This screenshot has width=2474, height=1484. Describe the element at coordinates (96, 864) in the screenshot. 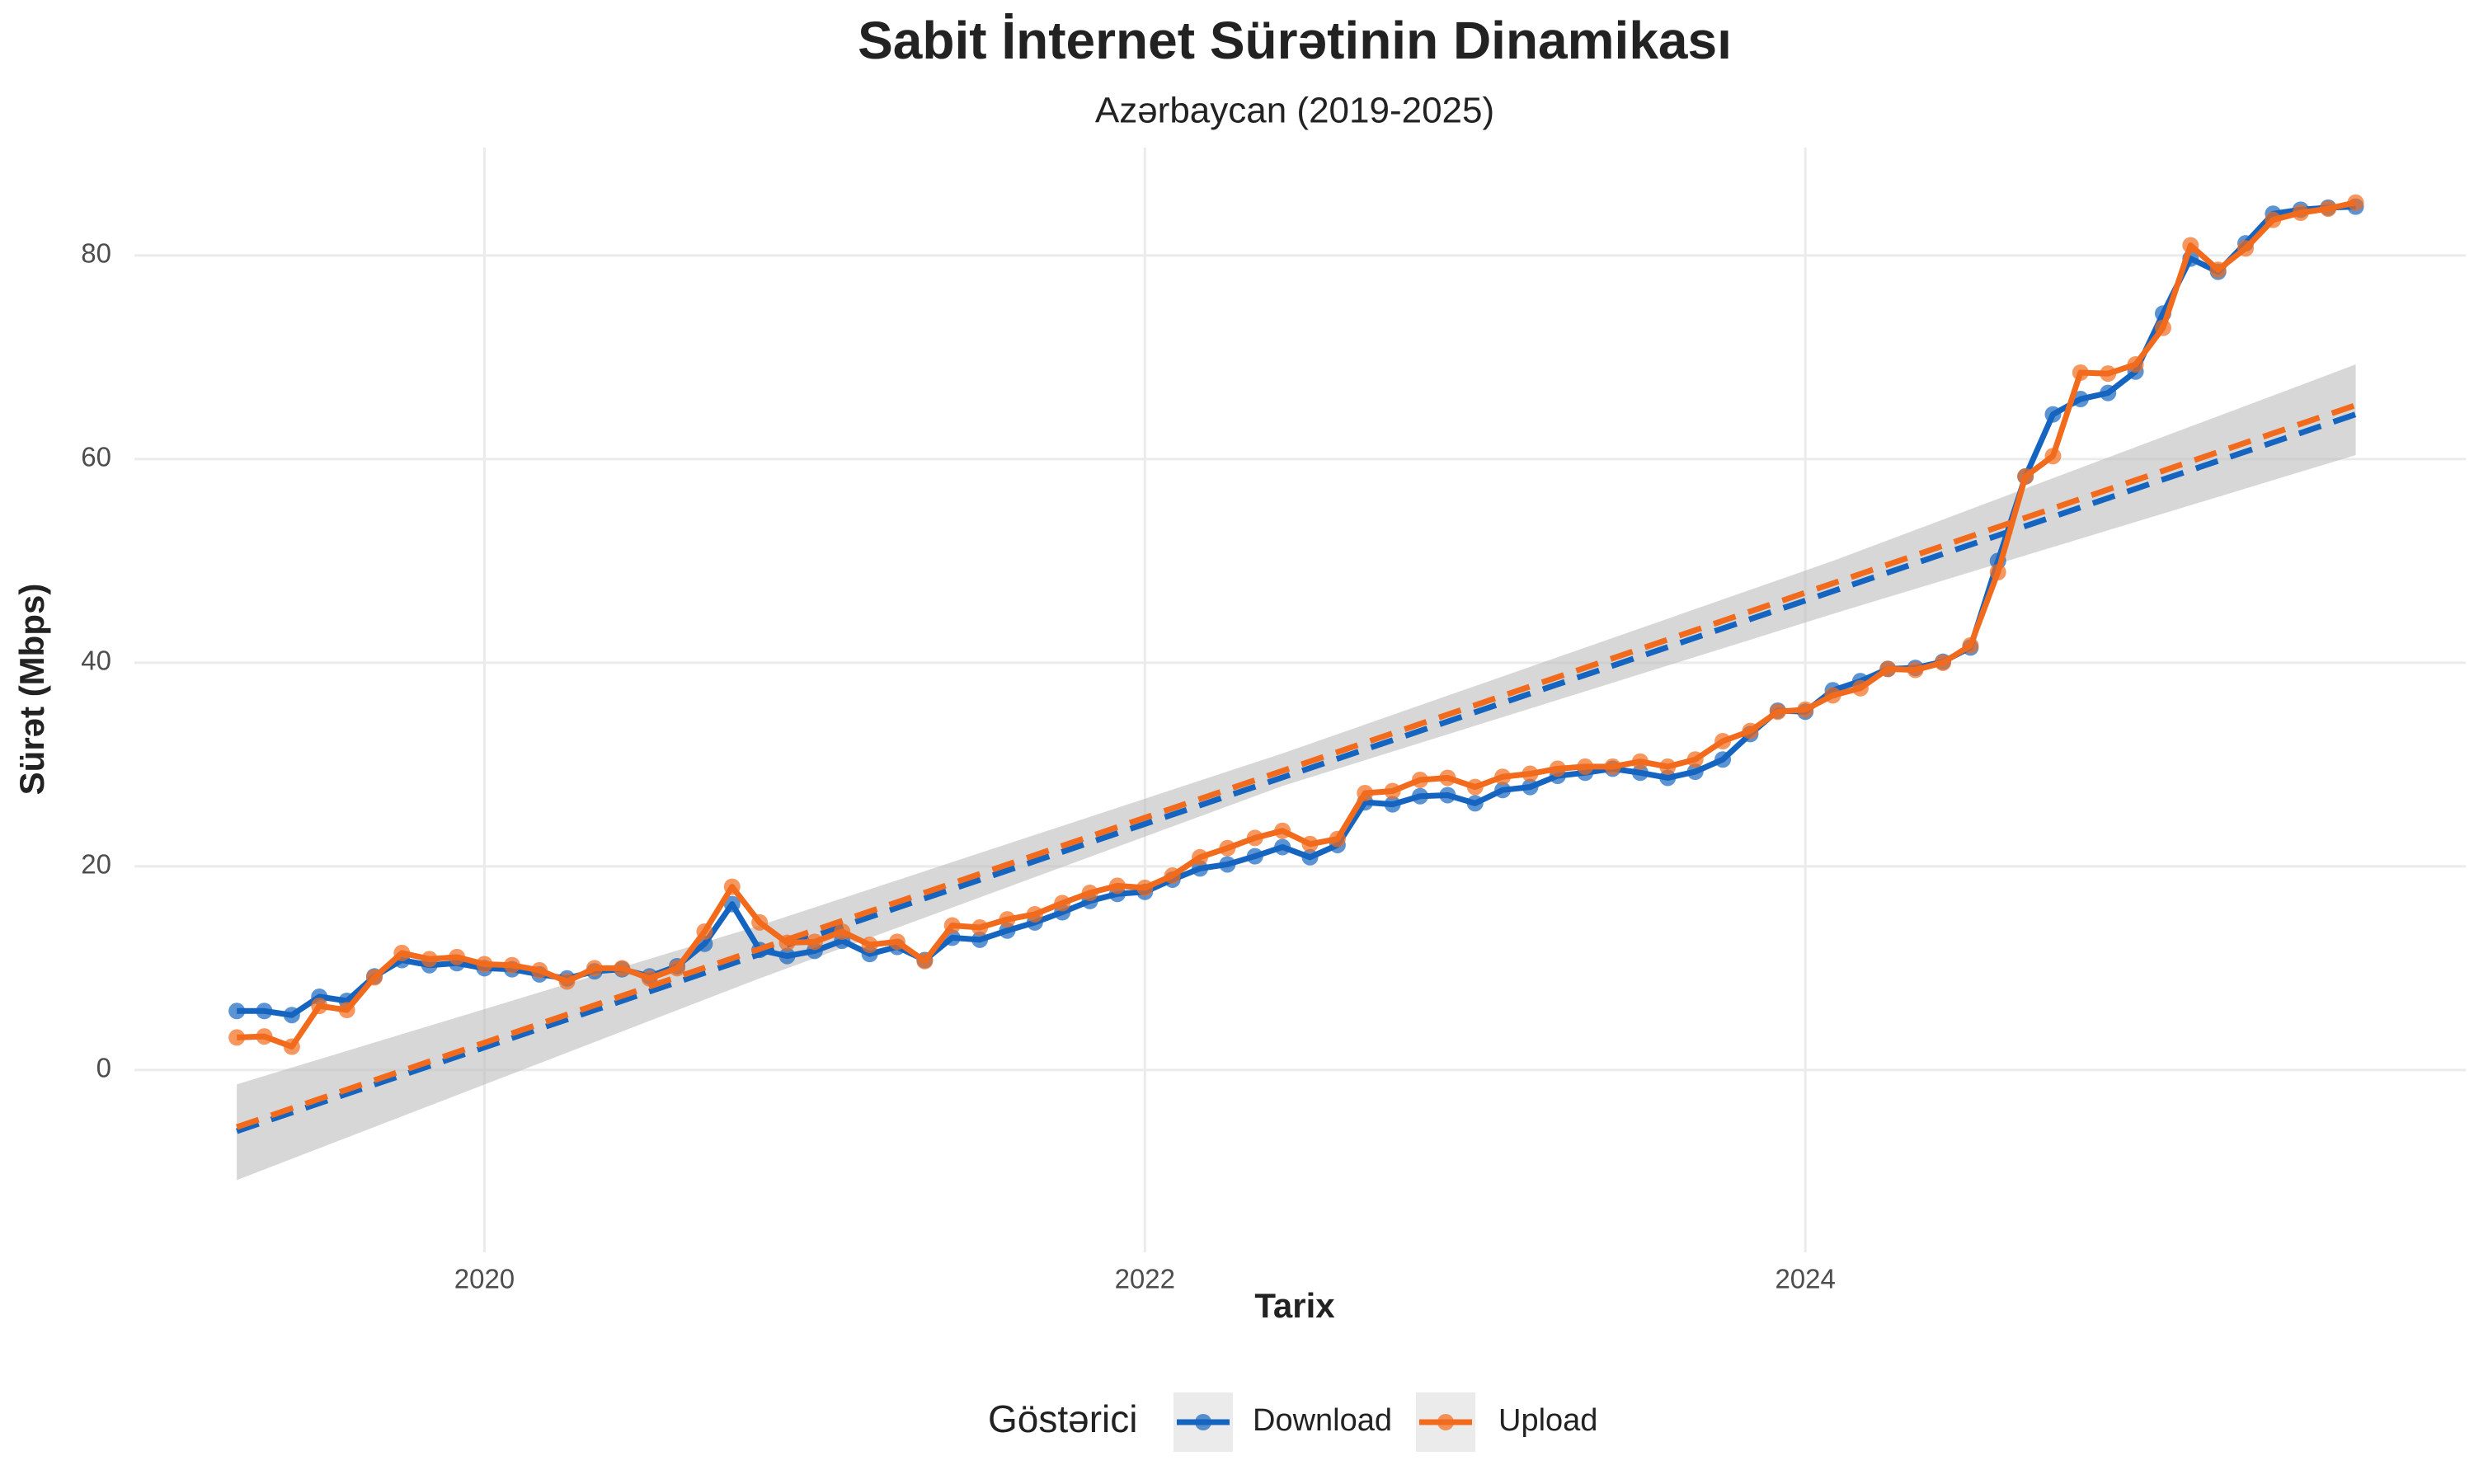

I see `y-tick-label: 20` at that location.